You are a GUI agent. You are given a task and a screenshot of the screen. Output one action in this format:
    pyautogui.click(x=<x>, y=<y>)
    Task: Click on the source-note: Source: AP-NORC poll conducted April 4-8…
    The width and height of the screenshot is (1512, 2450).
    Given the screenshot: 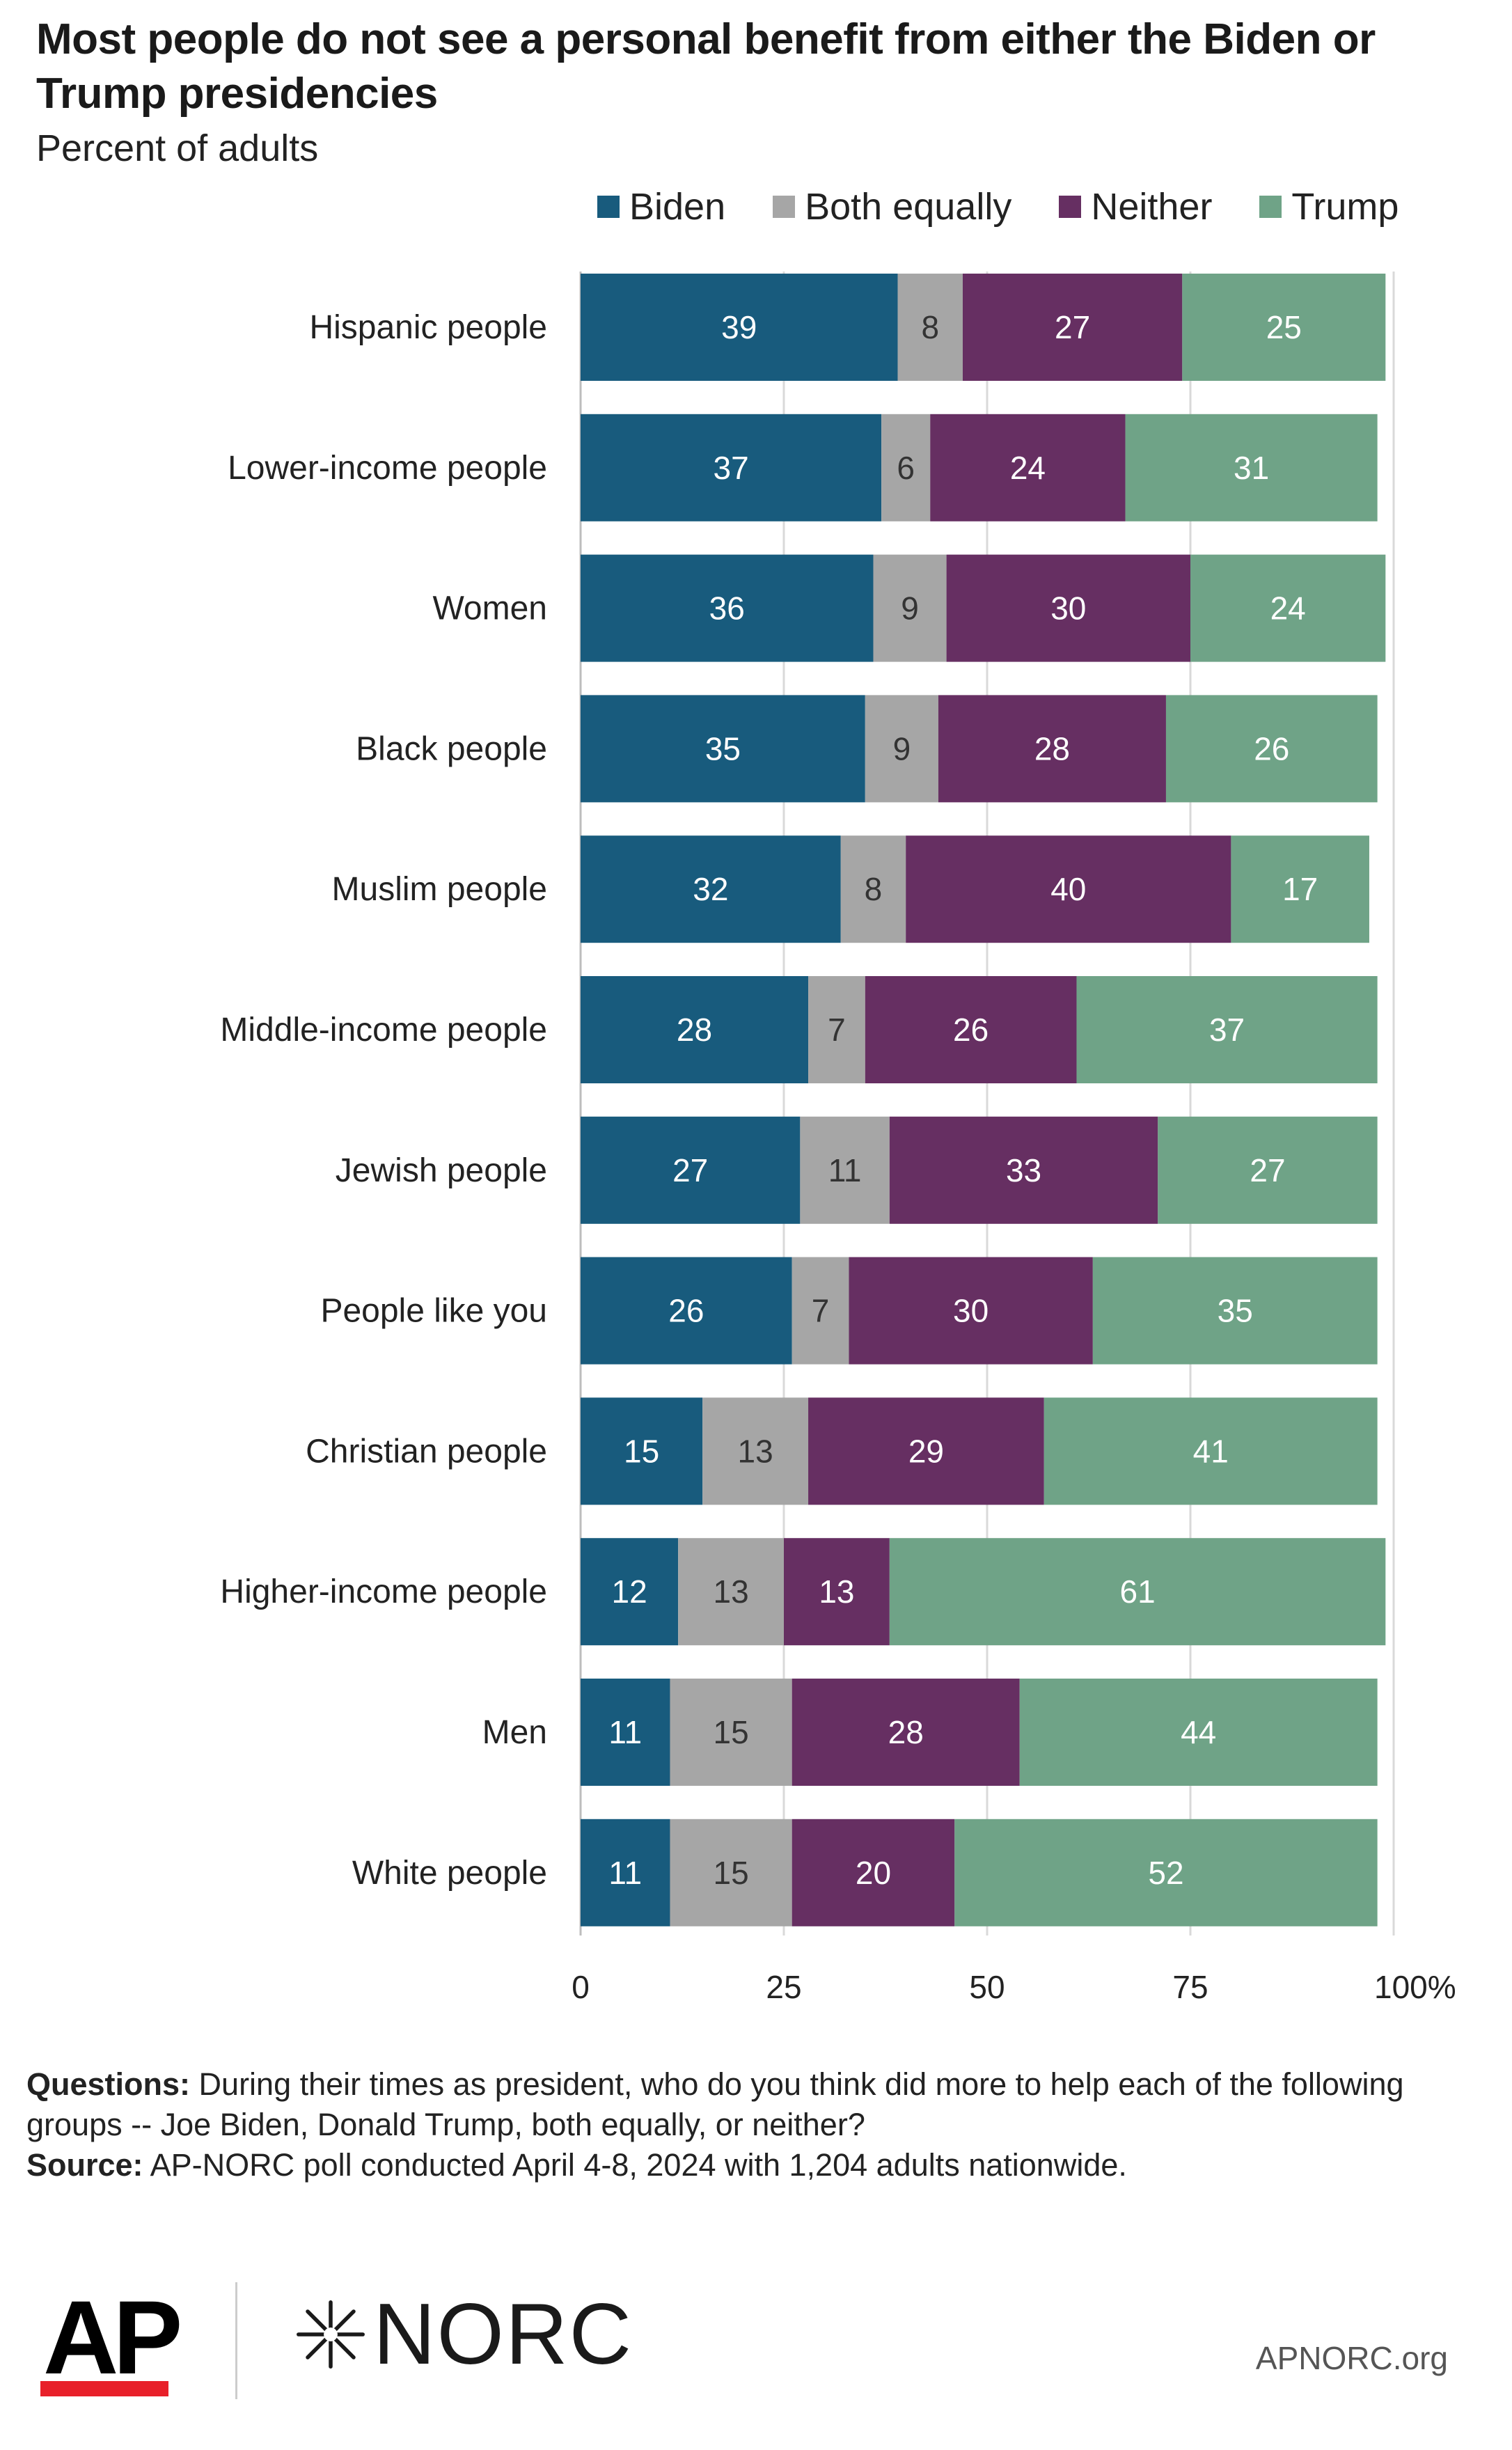 What is the action you would take?
    pyautogui.click(x=753, y=2165)
    